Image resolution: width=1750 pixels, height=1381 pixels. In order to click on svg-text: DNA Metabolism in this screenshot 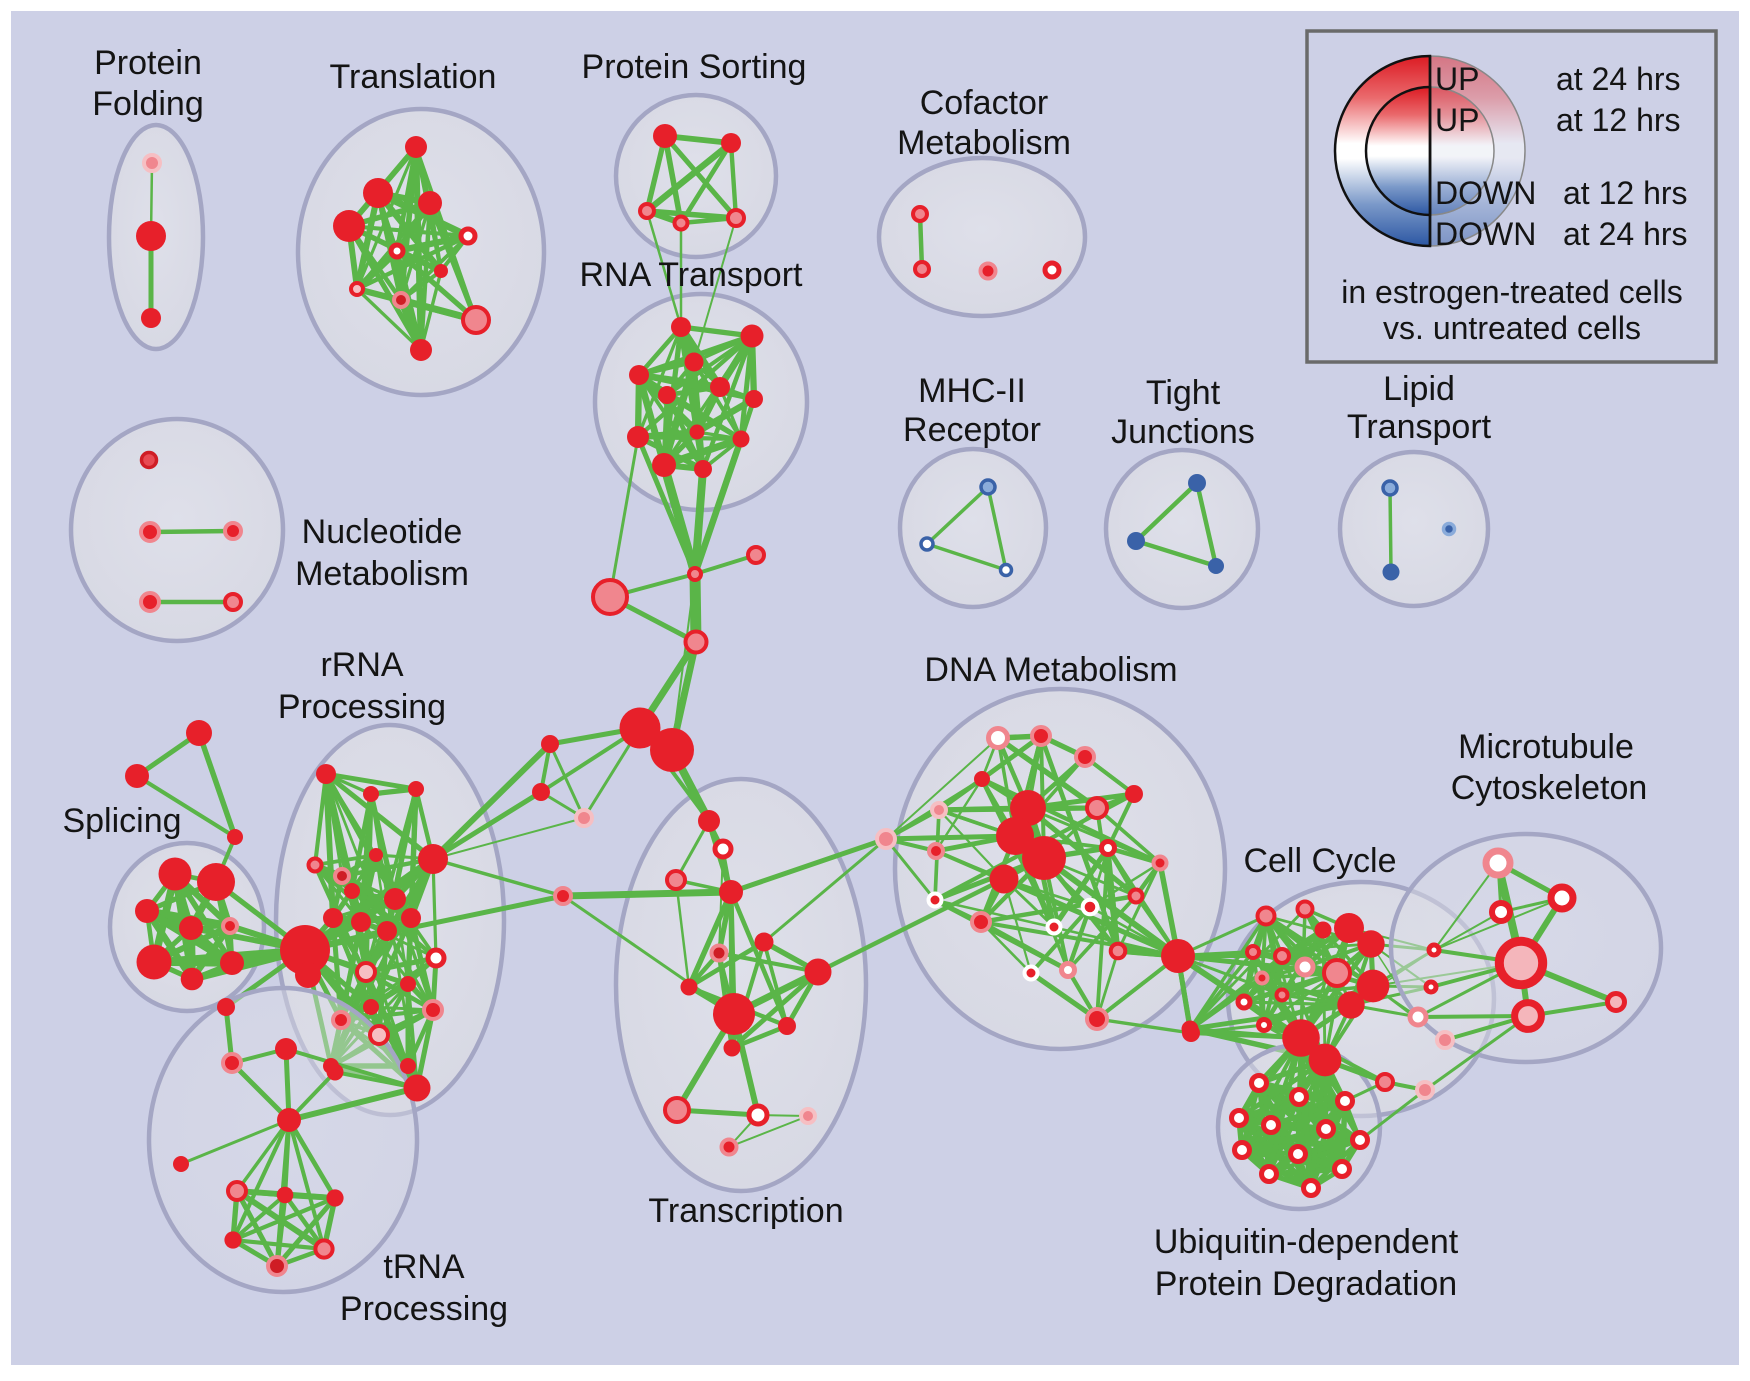, I will do `click(1050, 670)`.